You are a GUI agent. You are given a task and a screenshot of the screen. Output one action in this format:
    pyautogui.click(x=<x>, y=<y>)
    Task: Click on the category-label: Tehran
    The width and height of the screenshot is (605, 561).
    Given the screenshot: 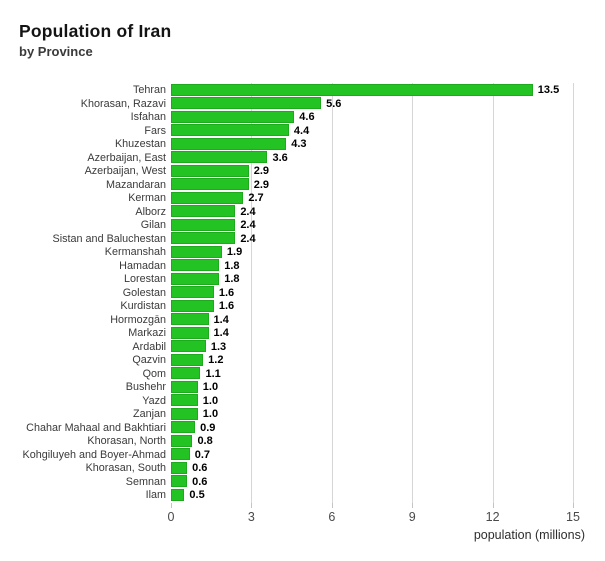 What is the action you would take?
    pyautogui.click(x=149, y=90)
    